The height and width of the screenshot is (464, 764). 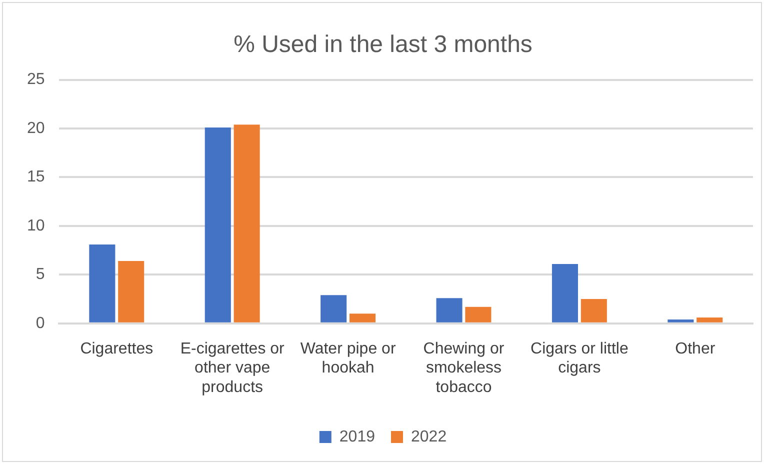 I want to click on y-tick-label: 25, so click(x=36, y=79).